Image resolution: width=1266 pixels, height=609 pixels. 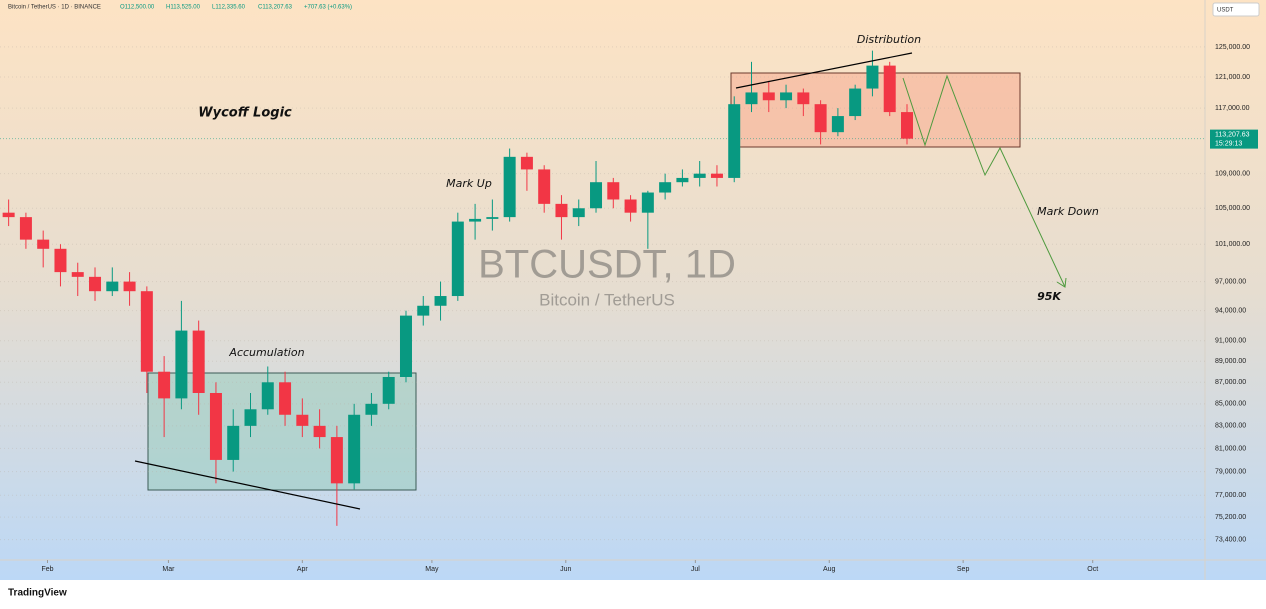 I want to click on y-tick-label: 79,000.00, so click(x=1230, y=471).